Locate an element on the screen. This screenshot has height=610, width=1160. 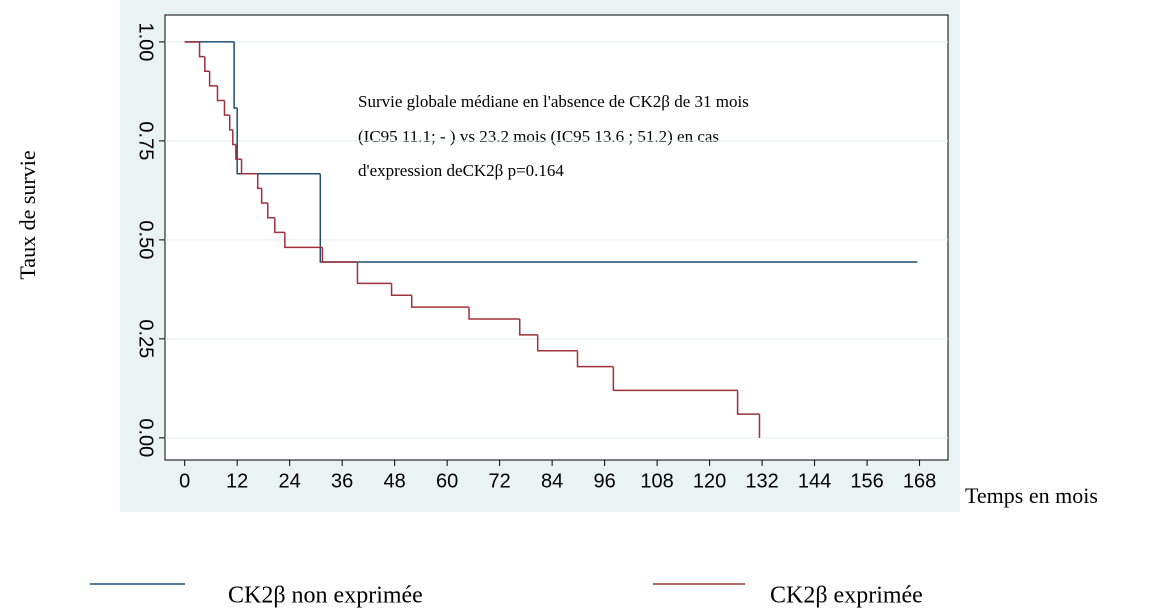
legend-label: CK2β exprimée is located at coordinates (846, 596).